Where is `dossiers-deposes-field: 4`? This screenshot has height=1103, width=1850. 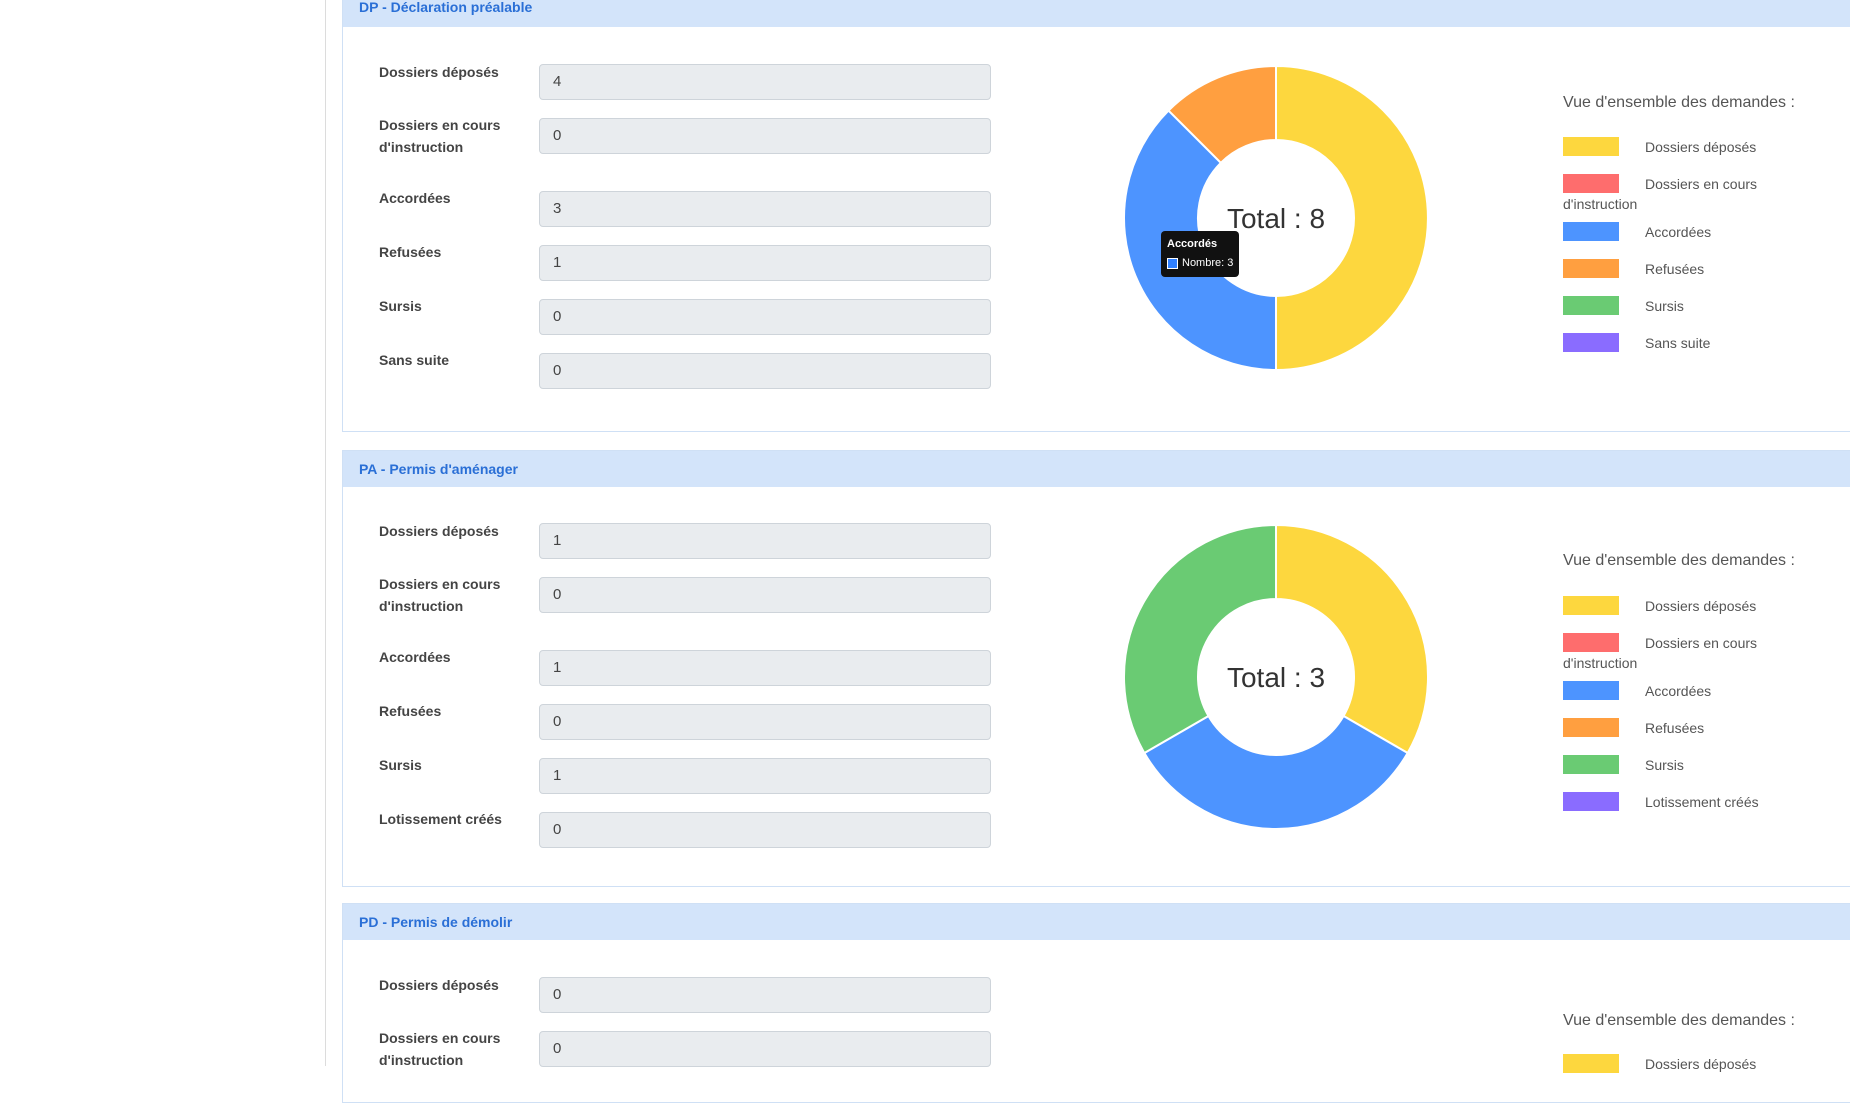 dossiers-deposes-field: 4 is located at coordinates (765, 82).